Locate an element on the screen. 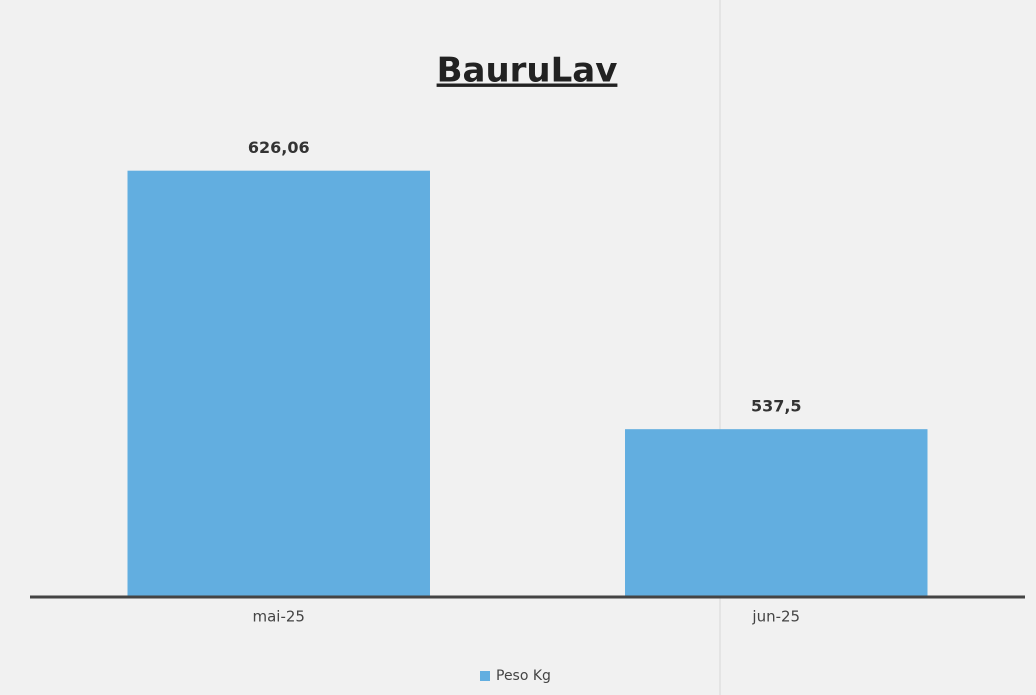 This screenshot has height=695, width=1036. legend-label: Peso Kg is located at coordinates (523, 676).